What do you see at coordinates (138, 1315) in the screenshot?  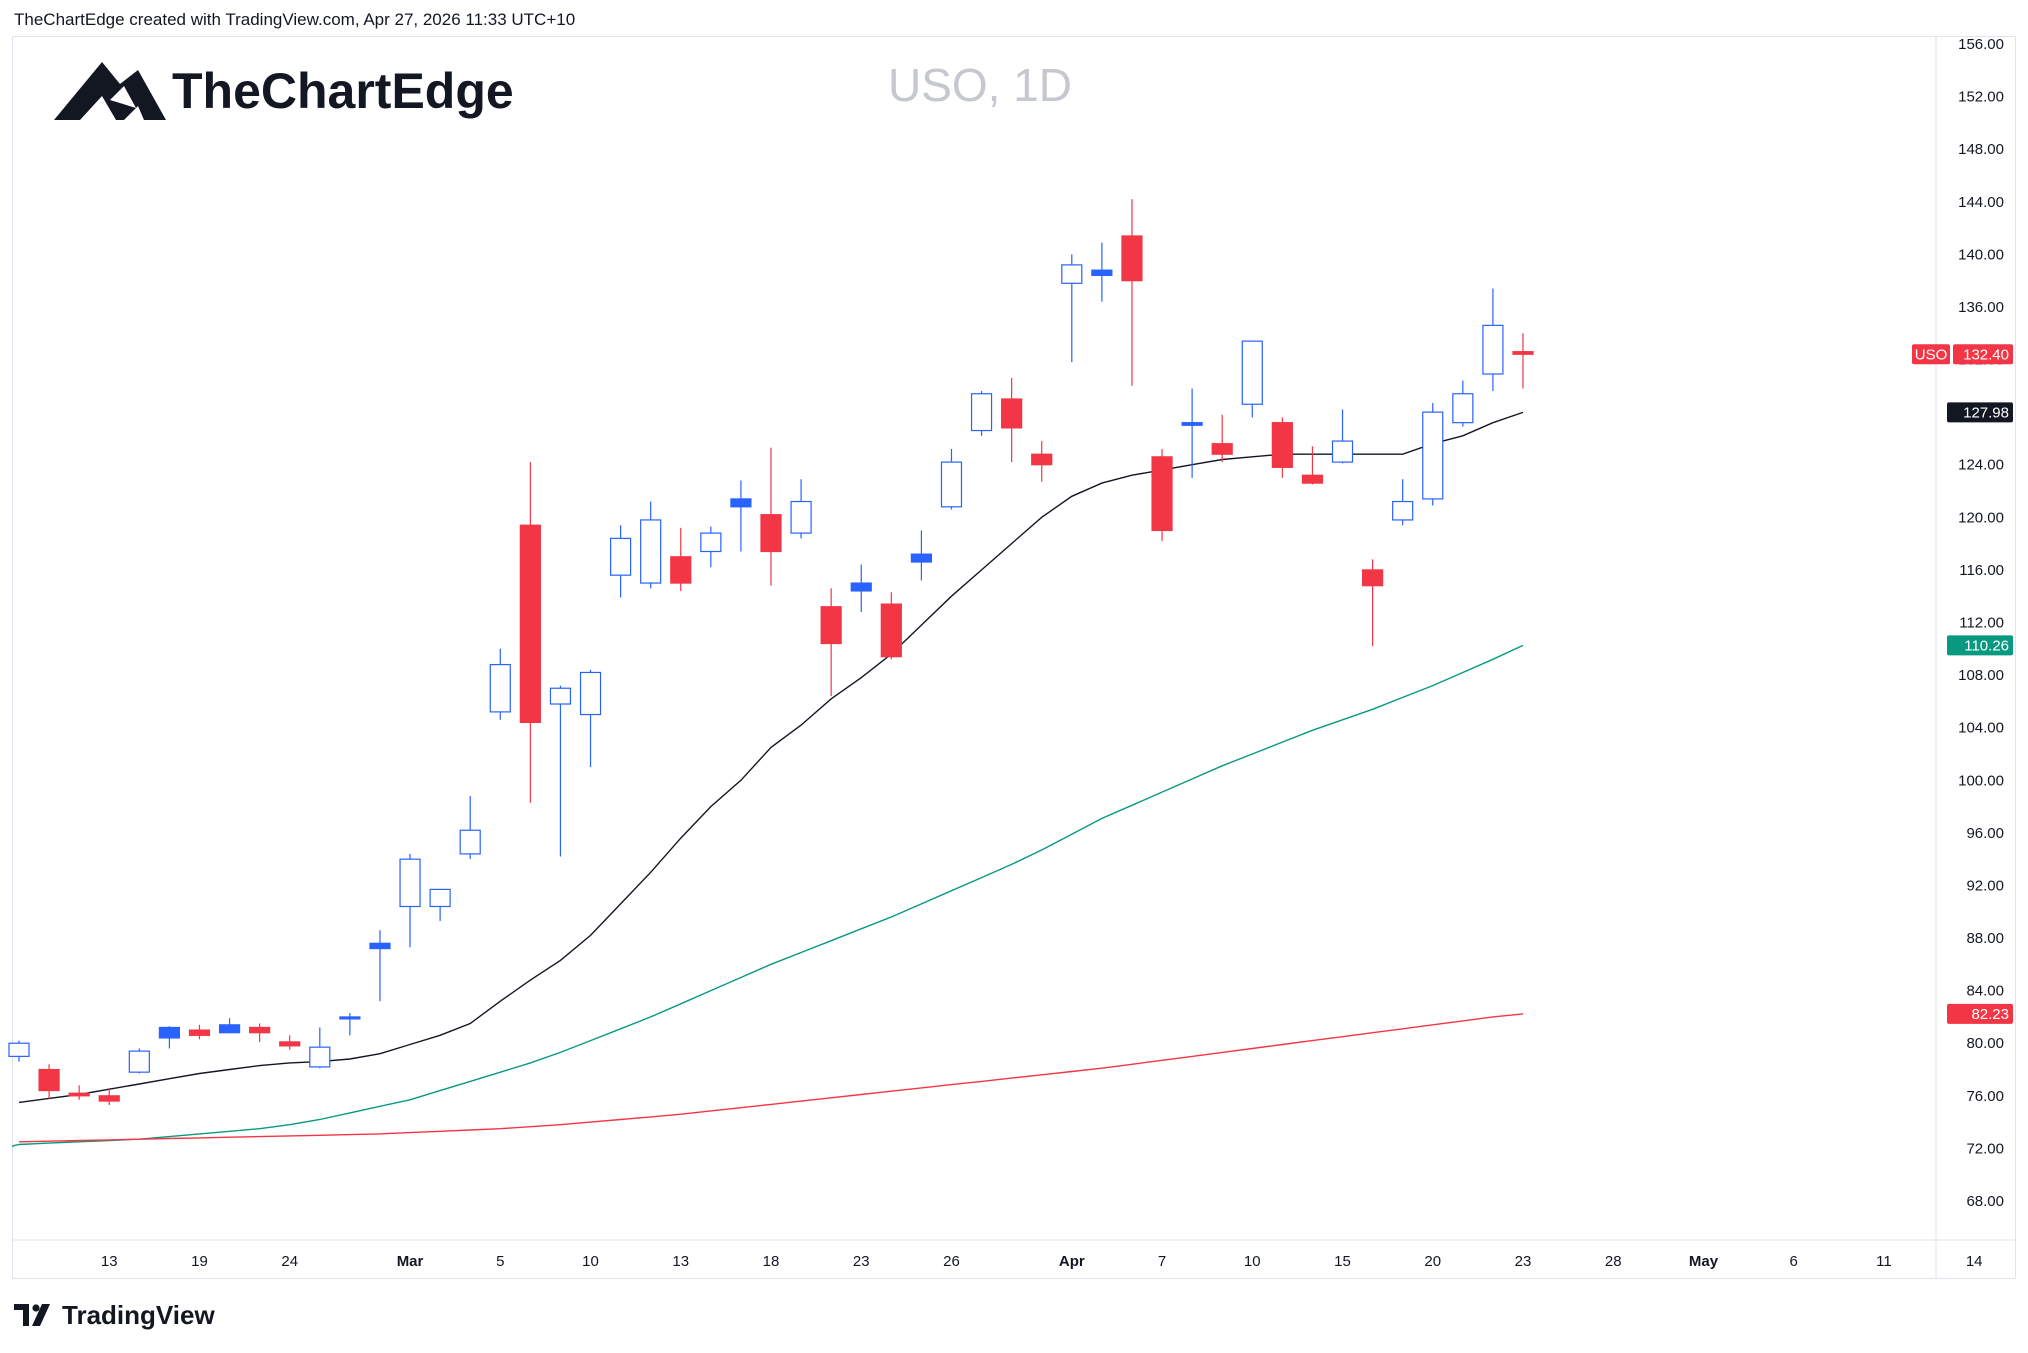 I see `tradingview-wordmark: TradingView` at bounding box center [138, 1315].